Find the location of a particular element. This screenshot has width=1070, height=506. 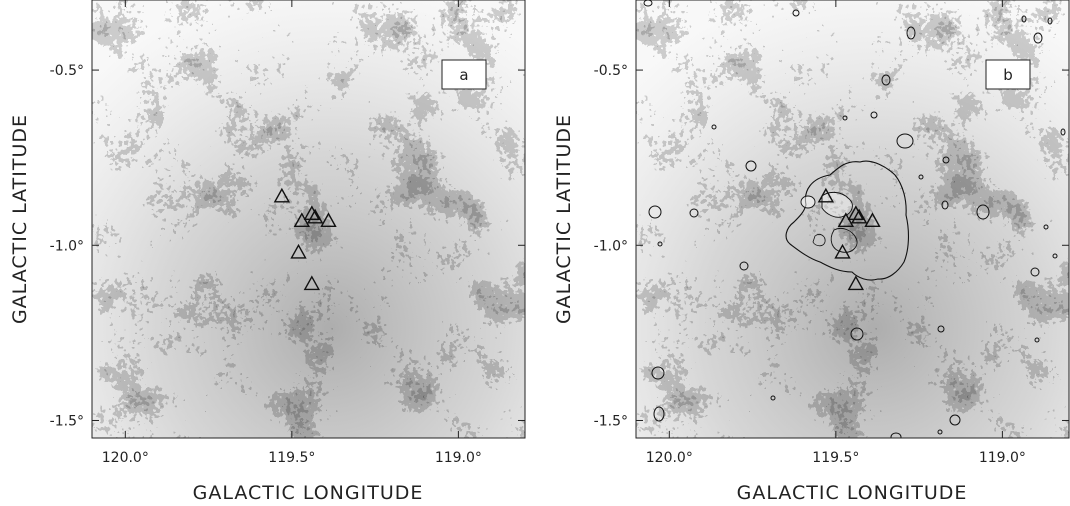

x-axis-title-a: GALACTIC LONGITUDE is located at coordinates (308, 493).